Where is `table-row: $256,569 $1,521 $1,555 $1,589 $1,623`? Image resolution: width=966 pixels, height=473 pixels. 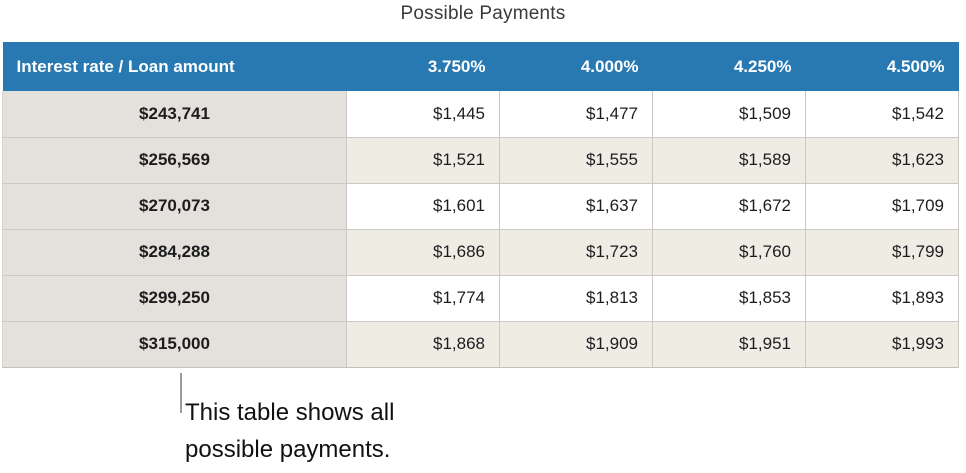 table-row: $256,569 $1,521 $1,555 $1,589 $1,623 is located at coordinates (480, 160).